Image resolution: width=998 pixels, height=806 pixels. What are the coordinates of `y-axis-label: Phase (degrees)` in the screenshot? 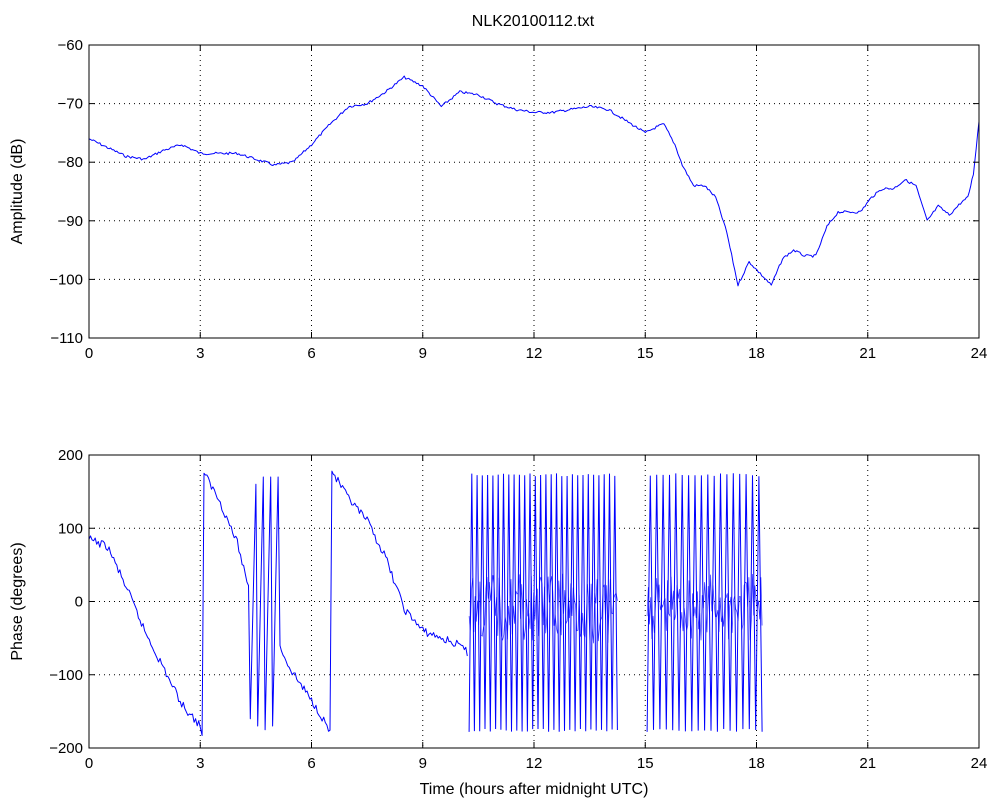 It's located at (17, 601).